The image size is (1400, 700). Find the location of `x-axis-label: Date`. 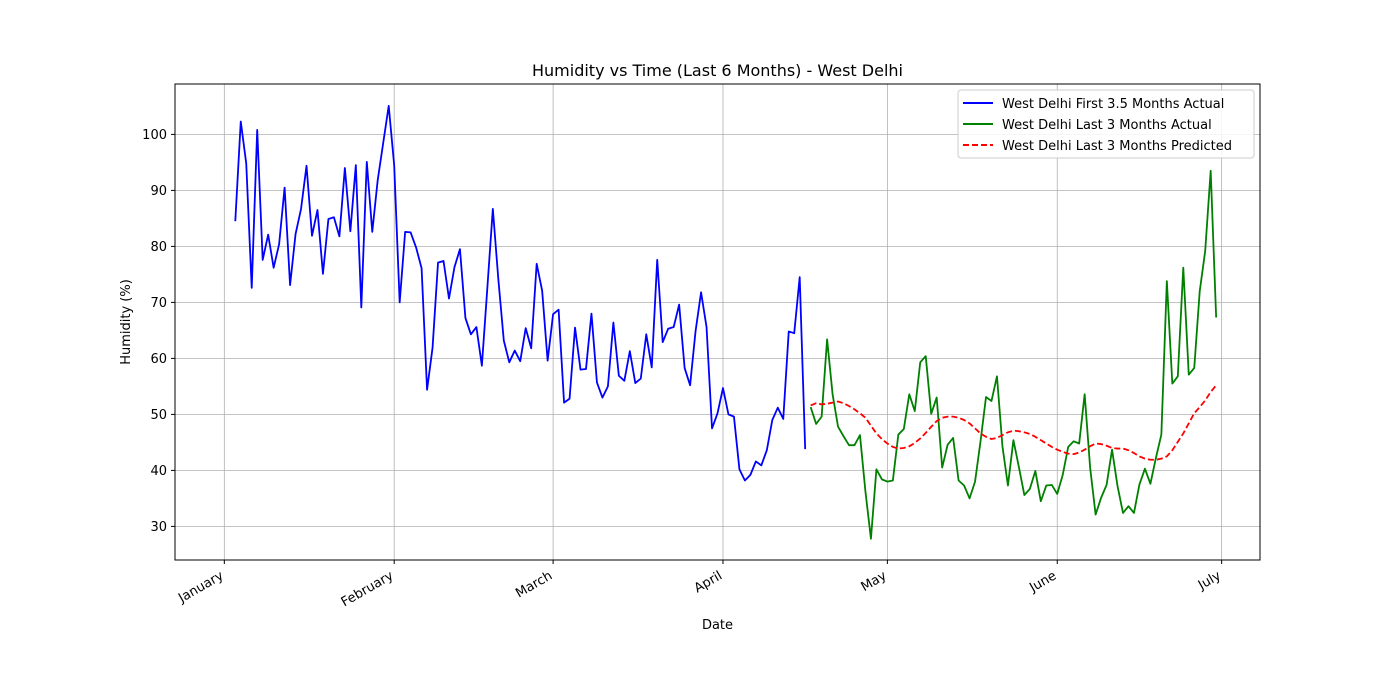

x-axis-label: Date is located at coordinates (717, 625).